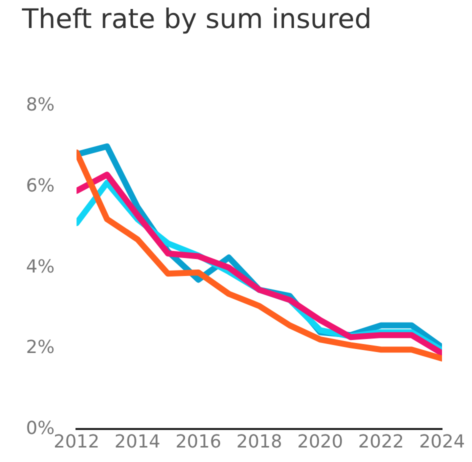 Image resolution: width=472 pixels, height=462 pixels. I want to click on y-tick-label: 4%, so click(40, 267).